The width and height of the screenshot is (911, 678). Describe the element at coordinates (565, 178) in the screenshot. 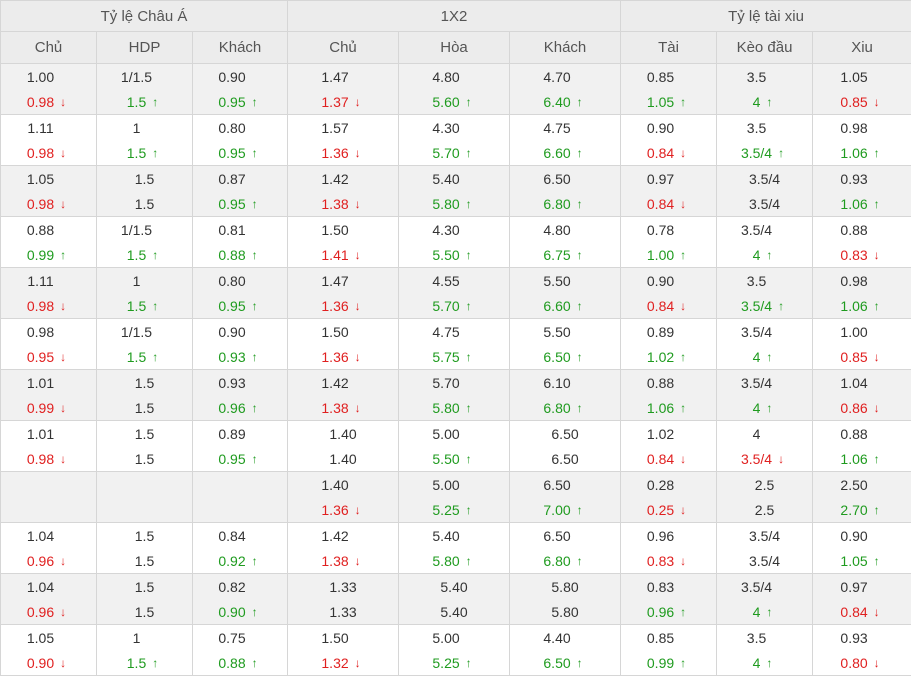

I see `opening-odds: 6.50` at that location.